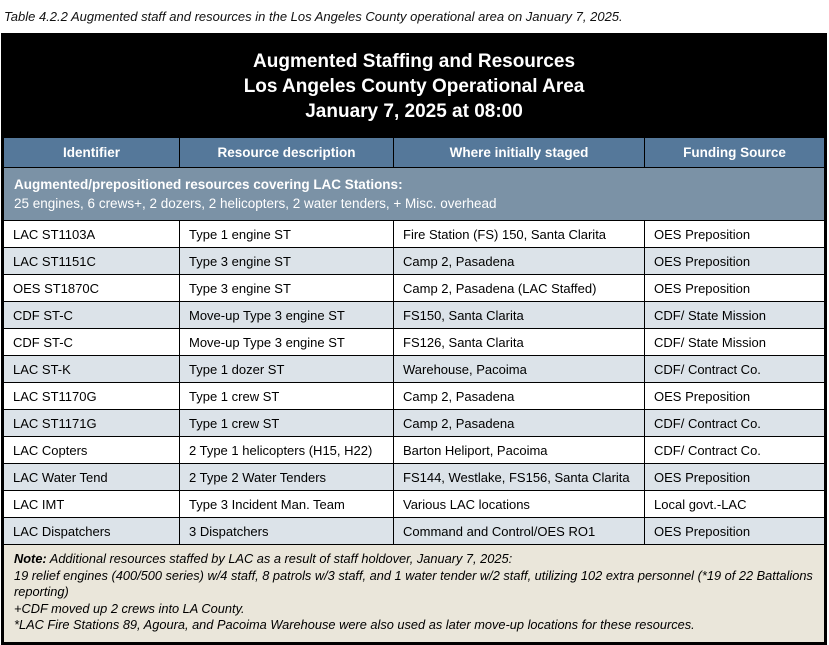  I want to click on cell-staged: Camp 2, Pasadena (LAC Staffed), so click(519, 288).